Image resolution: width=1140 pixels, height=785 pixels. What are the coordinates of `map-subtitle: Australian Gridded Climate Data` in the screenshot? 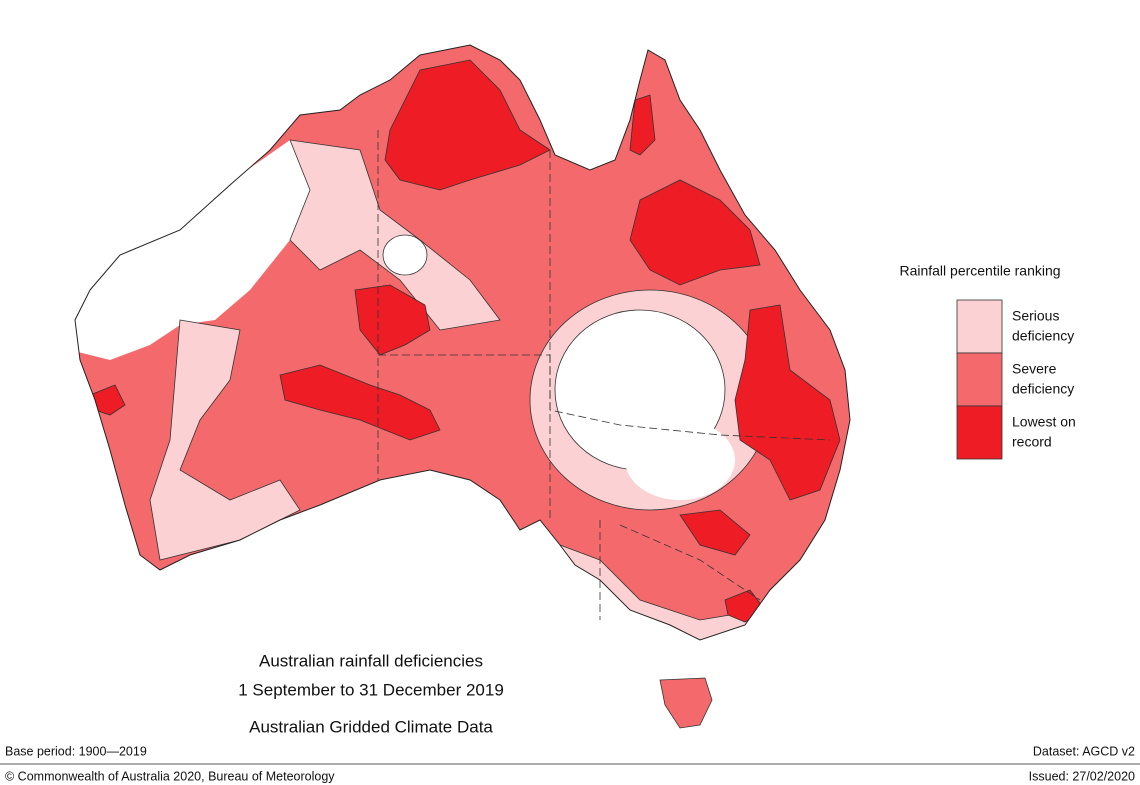 It's located at (371, 726).